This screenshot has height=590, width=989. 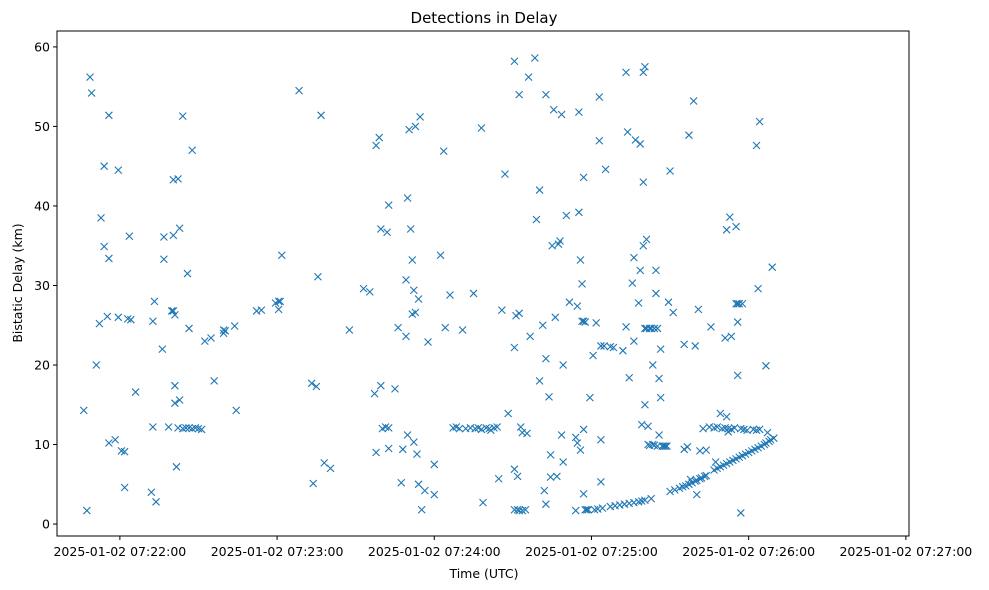 What do you see at coordinates (46, 524) in the screenshot?
I see `y-tick-label: 0` at bounding box center [46, 524].